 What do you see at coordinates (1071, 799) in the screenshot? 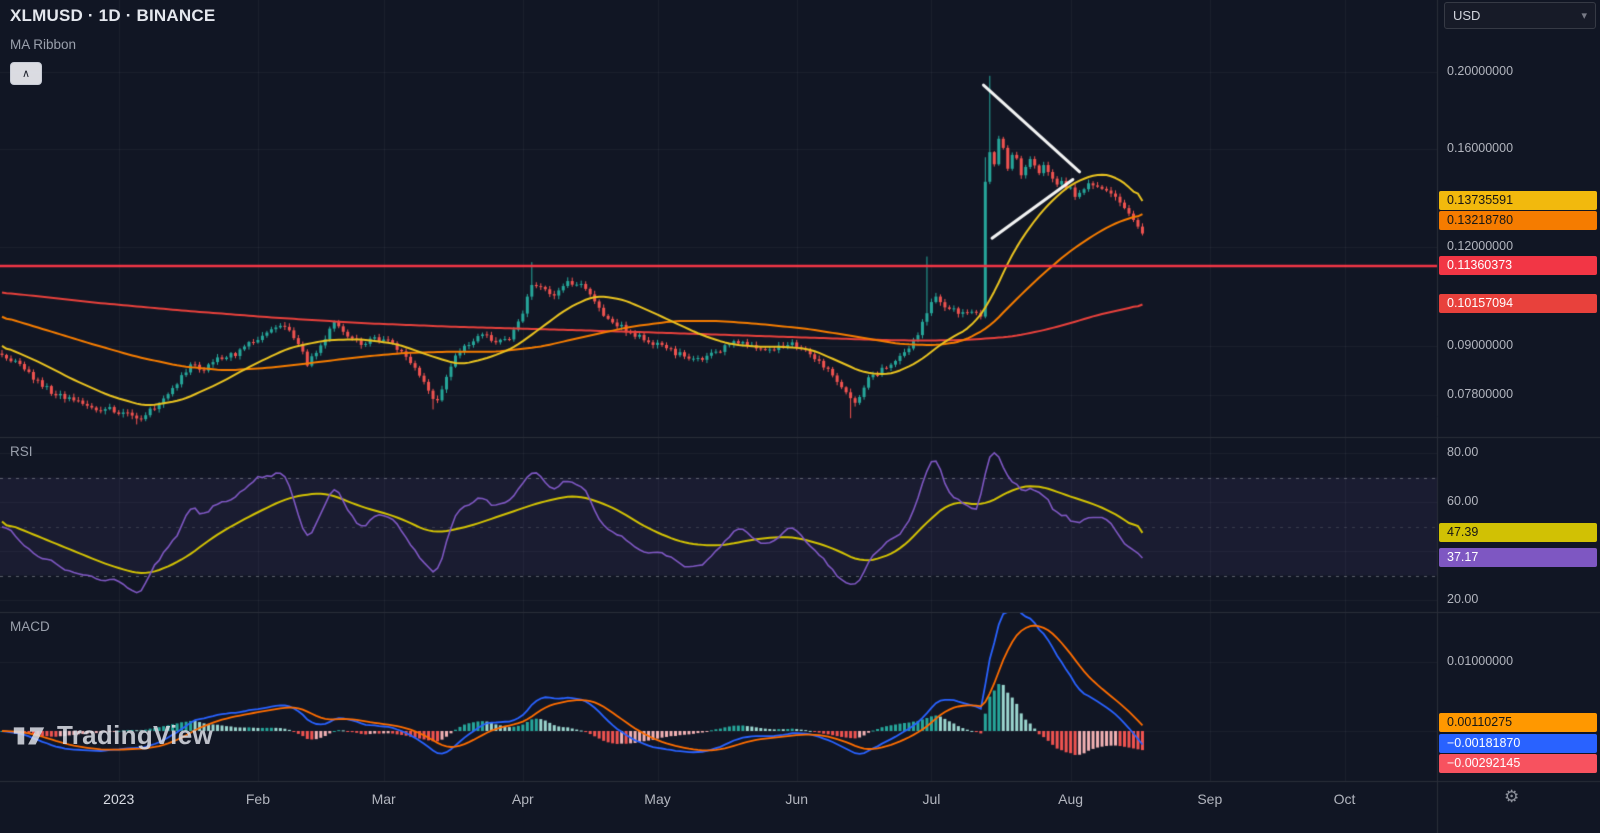
I see `time-axis-label: Aug` at bounding box center [1071, 799].